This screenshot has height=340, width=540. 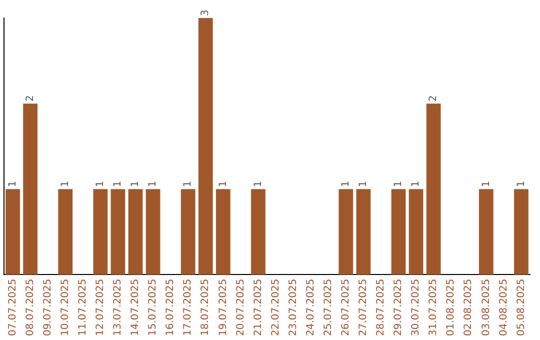 I want to click on x-tick-label: 18.07.2025, so click(x=206, y=307).